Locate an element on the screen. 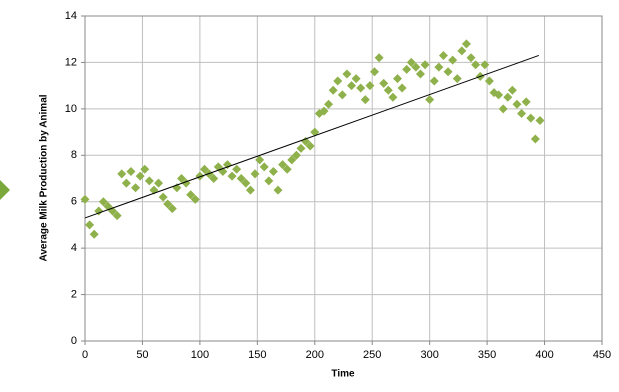 This screenshot has width=619, height=392. arrow-icon is located at coordinates (5, 190).